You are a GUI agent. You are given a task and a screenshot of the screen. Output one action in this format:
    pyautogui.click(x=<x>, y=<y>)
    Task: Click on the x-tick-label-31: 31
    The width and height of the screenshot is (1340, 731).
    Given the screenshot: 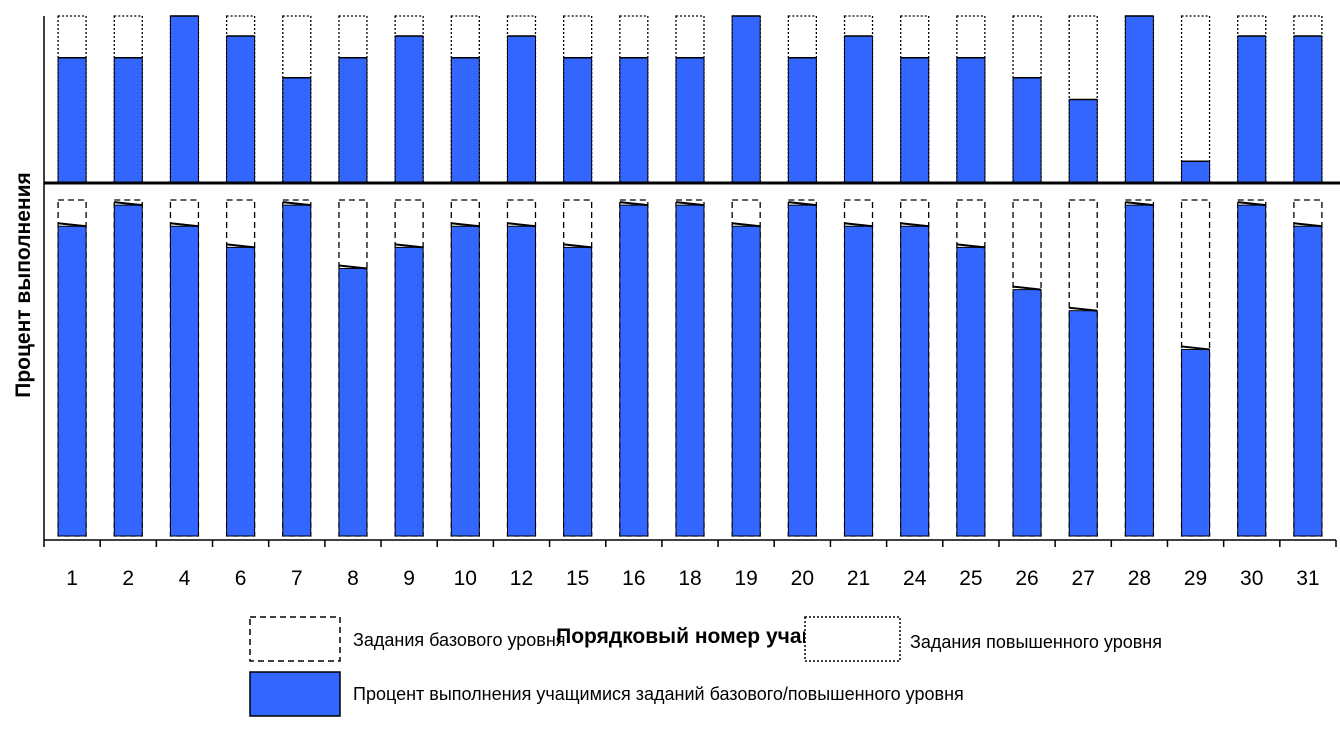 What is the action you would take?
    pyautogui.click(x=1307, y=578)
    